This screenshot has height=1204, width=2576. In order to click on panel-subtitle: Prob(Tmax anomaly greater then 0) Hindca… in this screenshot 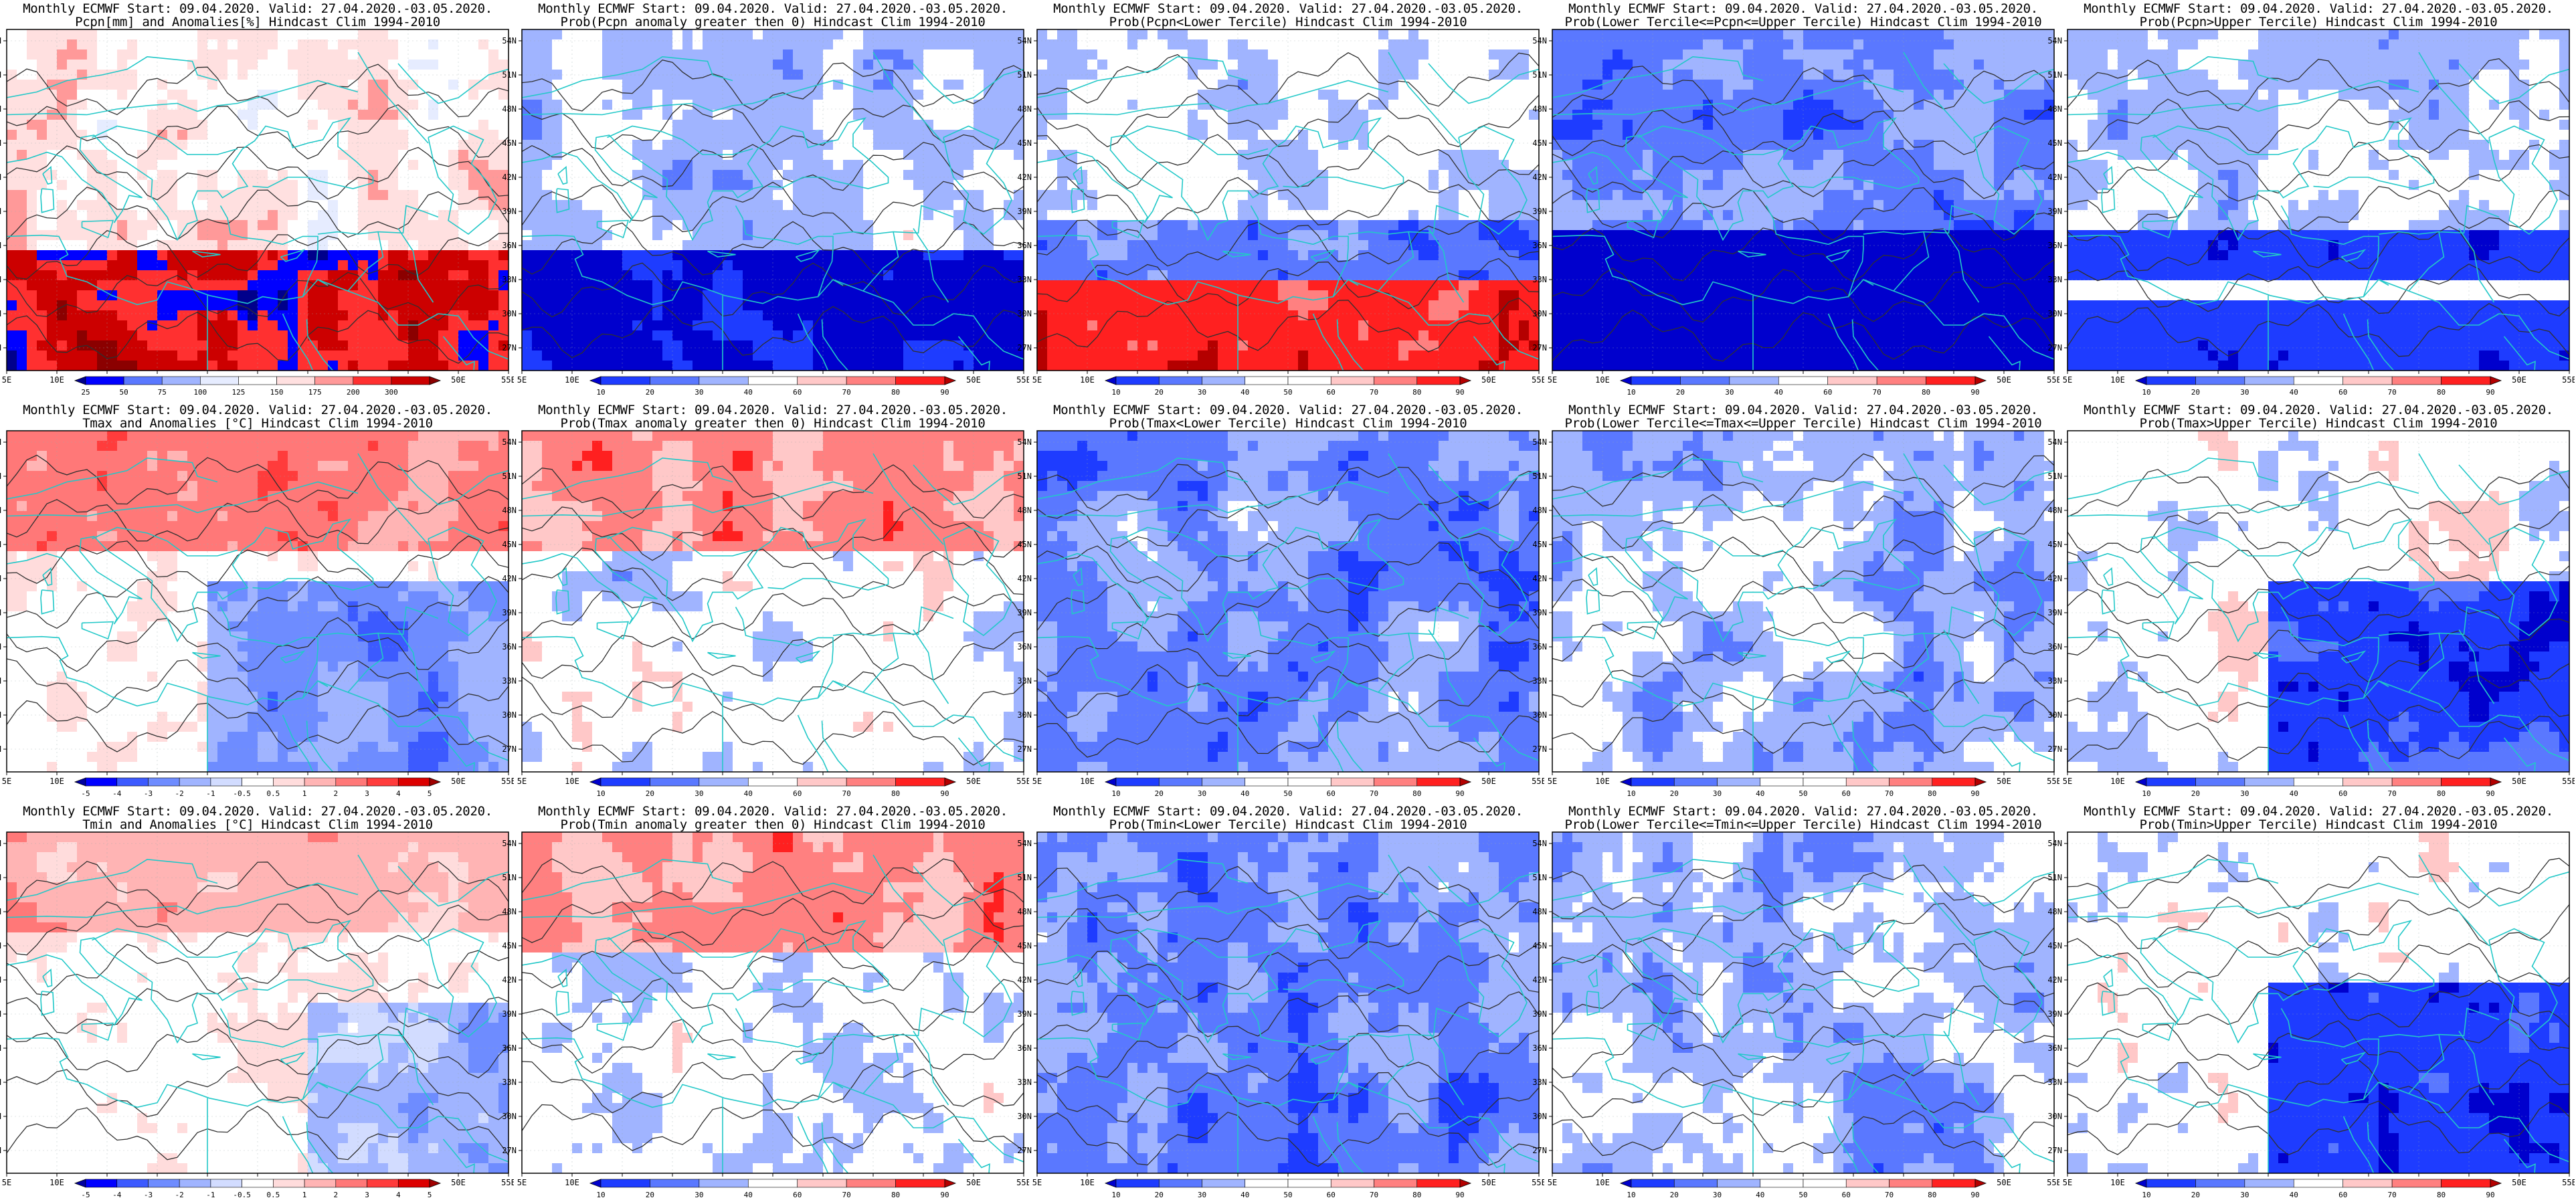, I will do `click(773, 423)`.